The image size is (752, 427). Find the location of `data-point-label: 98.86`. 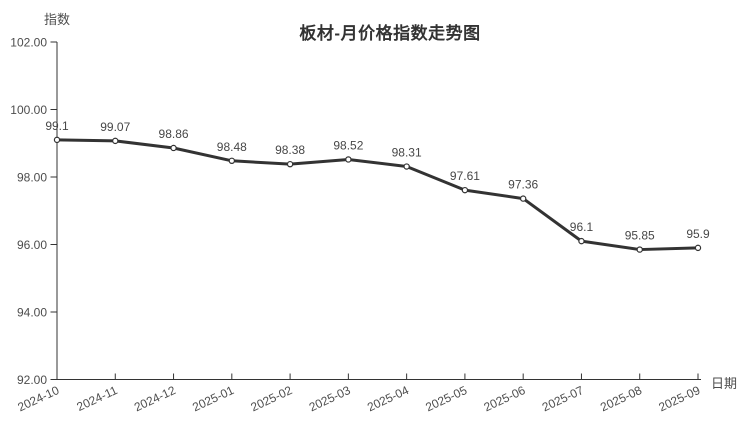

data-point-label: 98.86 is located at coordinates (174, 134).